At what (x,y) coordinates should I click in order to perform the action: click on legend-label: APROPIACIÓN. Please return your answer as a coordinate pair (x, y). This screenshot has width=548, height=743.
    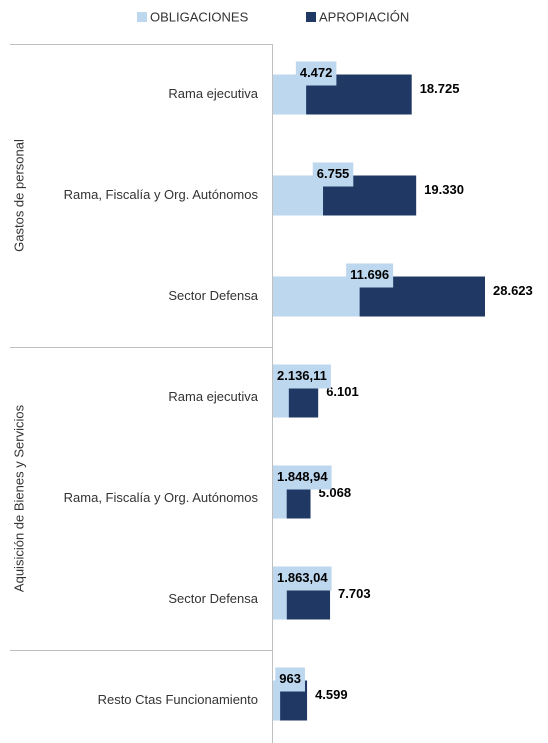
    Looking at the image, I should click on (364, 16).